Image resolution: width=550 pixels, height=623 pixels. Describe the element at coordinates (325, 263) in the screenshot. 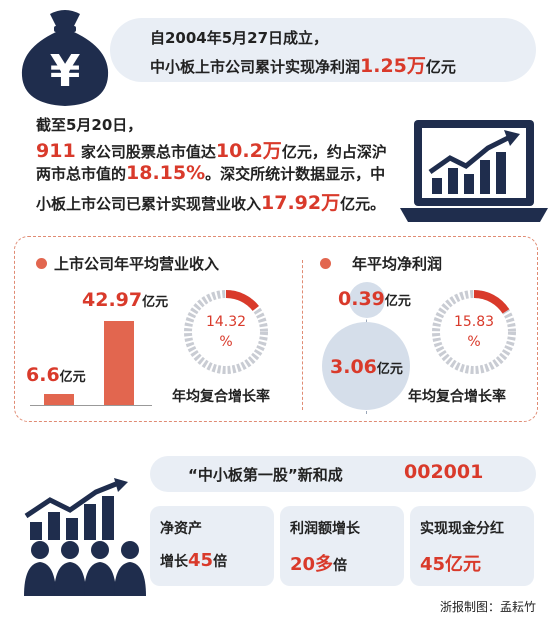

I see `profit-bullet` at that location.